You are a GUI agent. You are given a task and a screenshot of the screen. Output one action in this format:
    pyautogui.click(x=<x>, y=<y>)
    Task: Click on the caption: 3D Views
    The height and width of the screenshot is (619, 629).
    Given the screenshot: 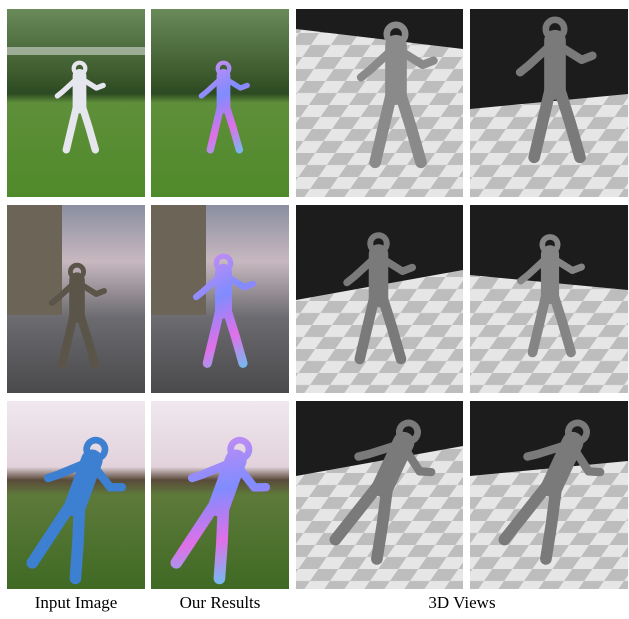 What is the action you would take?
    pyautogui.click(x=461, y=602)
    